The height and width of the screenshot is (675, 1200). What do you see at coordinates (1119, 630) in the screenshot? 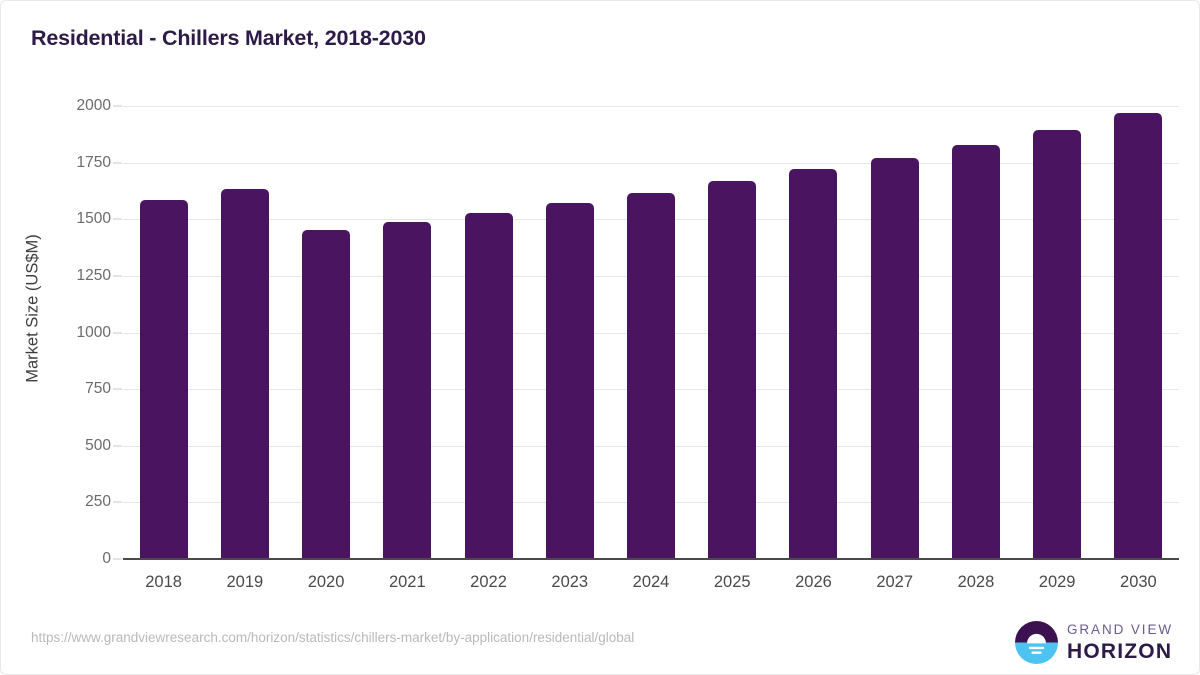
I see `logo-line-grand-view: GRAND VIEW` at bounding box center [1119, 630].